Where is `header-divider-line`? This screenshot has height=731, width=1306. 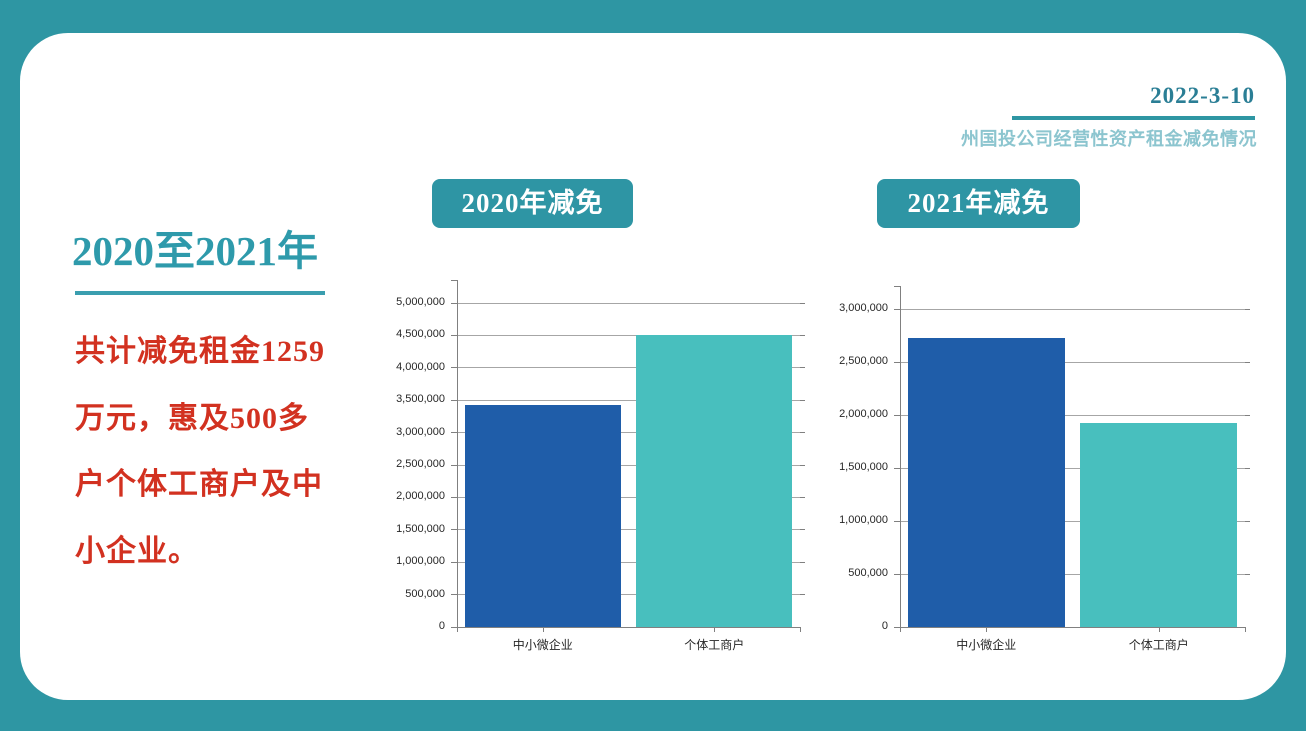 header-divider-line is located at coordinates (1133, 118).